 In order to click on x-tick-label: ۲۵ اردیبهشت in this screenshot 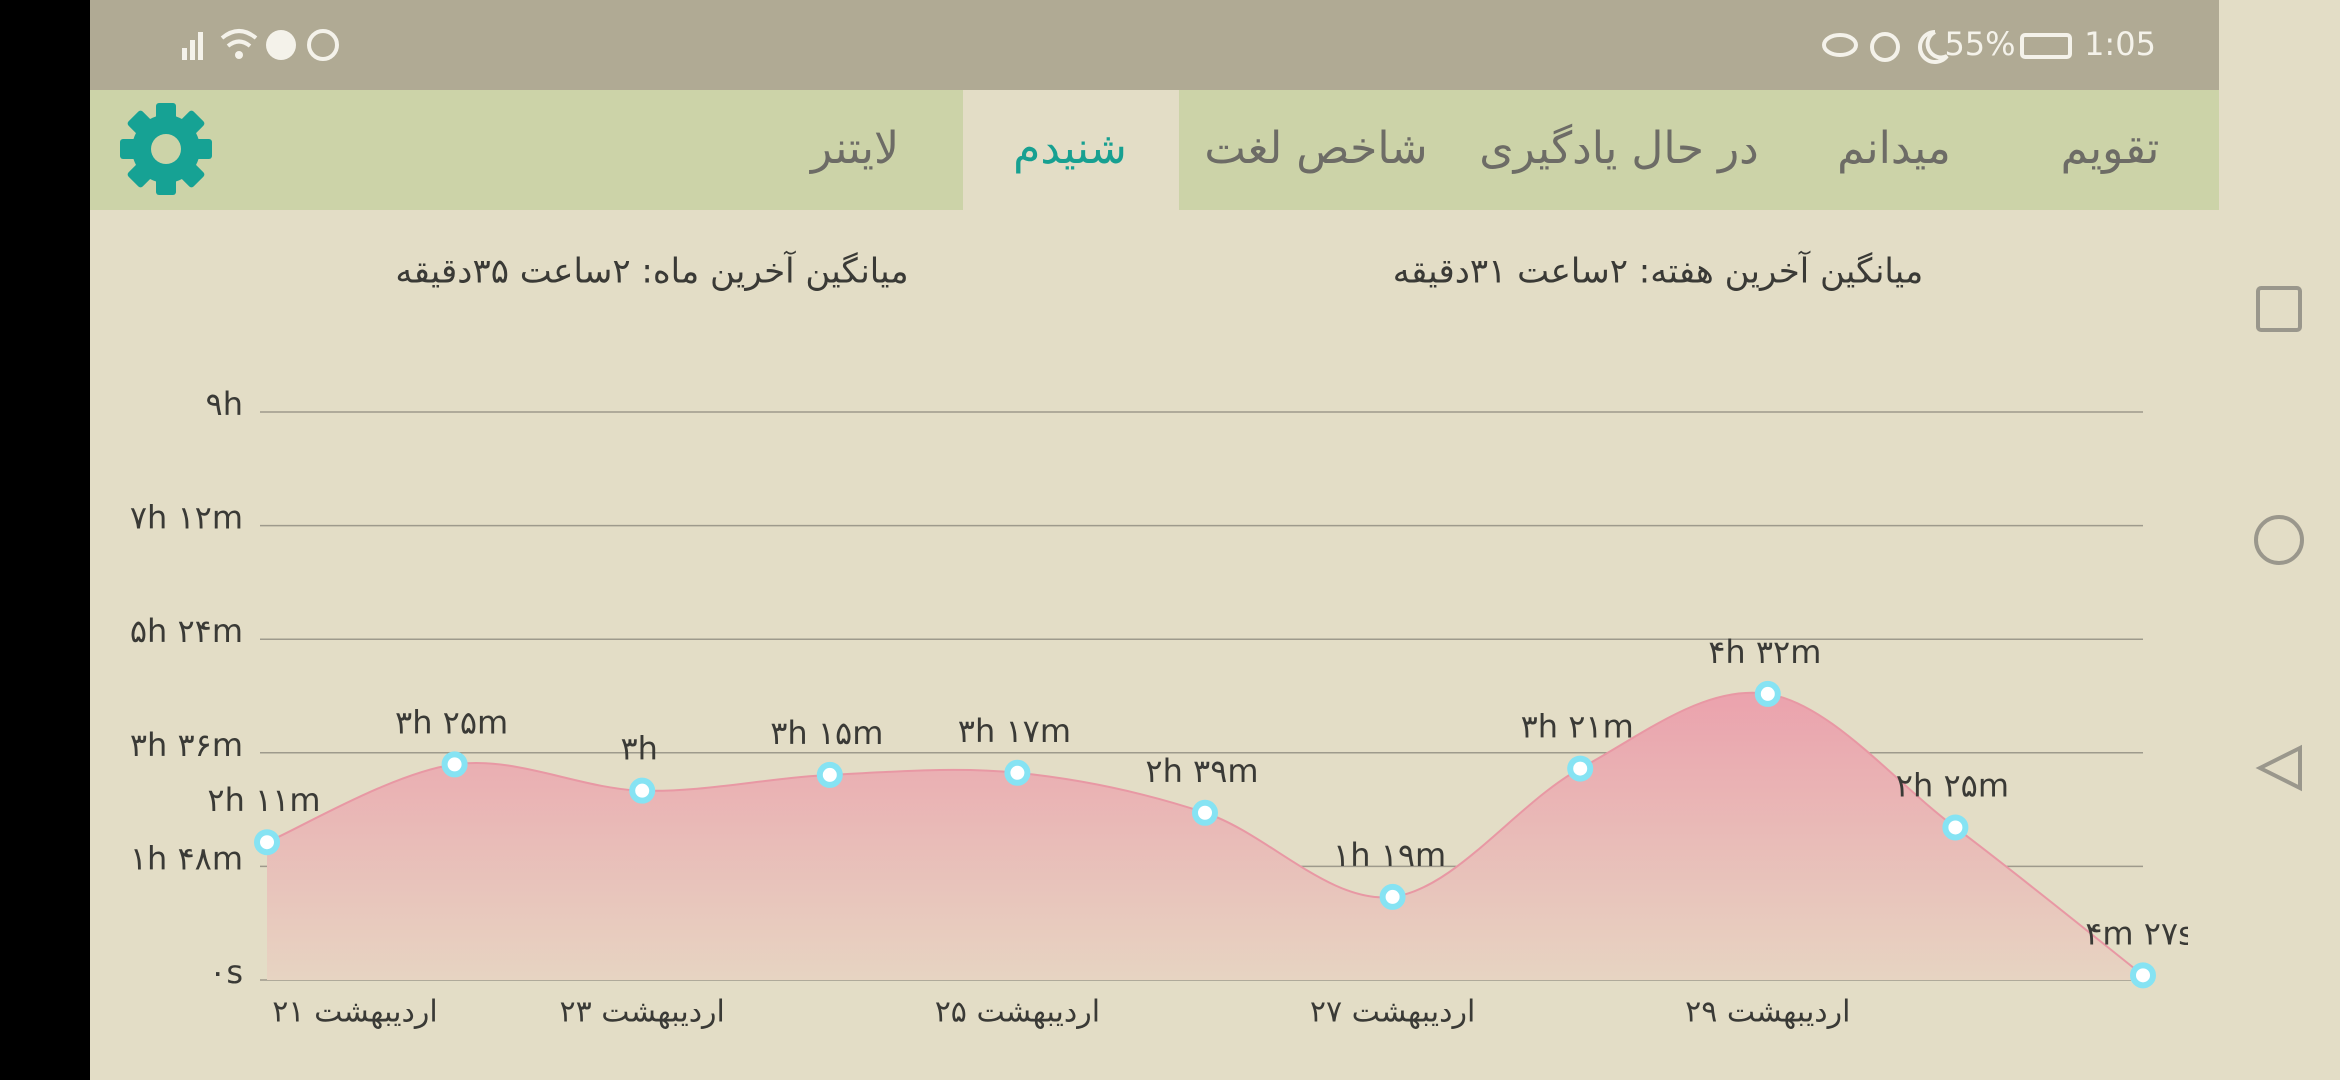, I will do `click(1017, 1012)`.